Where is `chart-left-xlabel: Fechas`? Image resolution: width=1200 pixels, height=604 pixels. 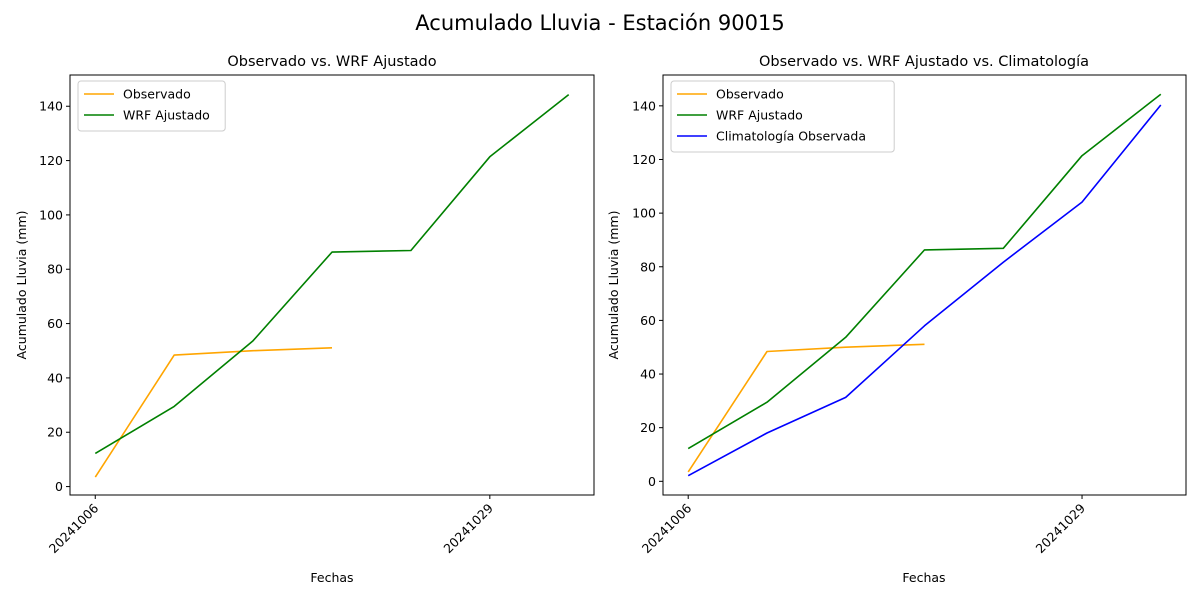
chart-left-xlabel: Fechas is located at coordinates (331, 577).